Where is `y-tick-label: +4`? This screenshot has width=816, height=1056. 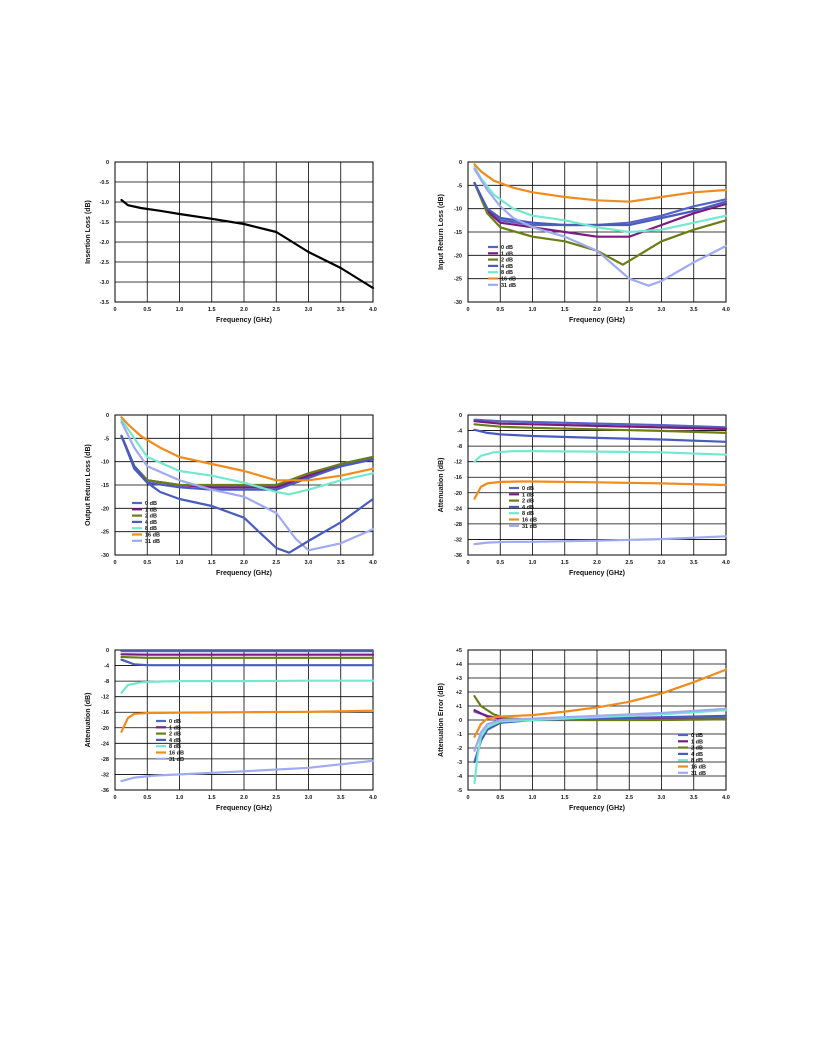
y-tick-label: +4 is located at coordinates (459, 665).